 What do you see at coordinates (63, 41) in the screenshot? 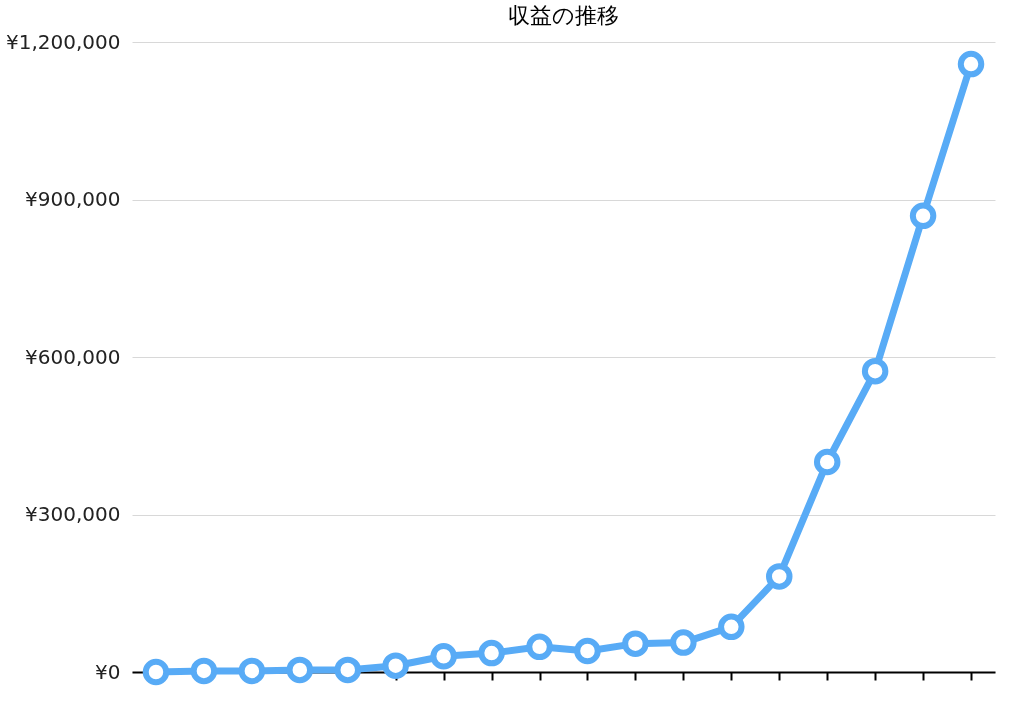
I see `y-tick-label: ¥1,200,000` at bounding box center [63, 41].